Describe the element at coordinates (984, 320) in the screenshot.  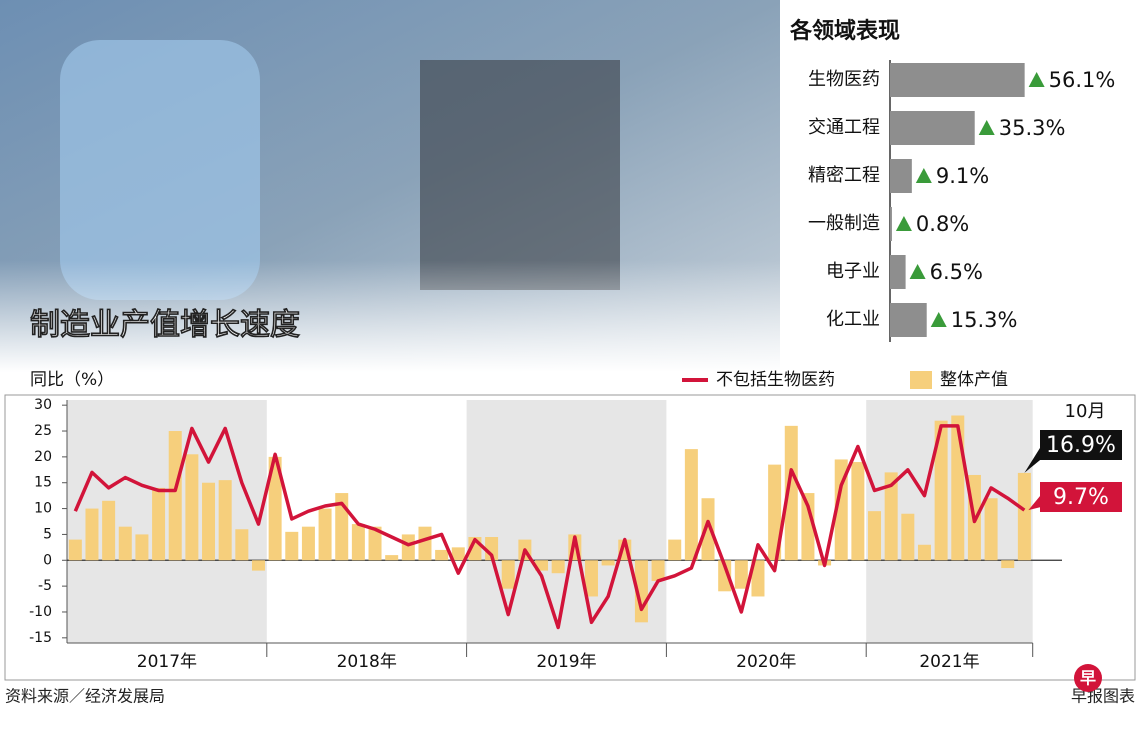
I see `value-label: 15.3%` at that location.